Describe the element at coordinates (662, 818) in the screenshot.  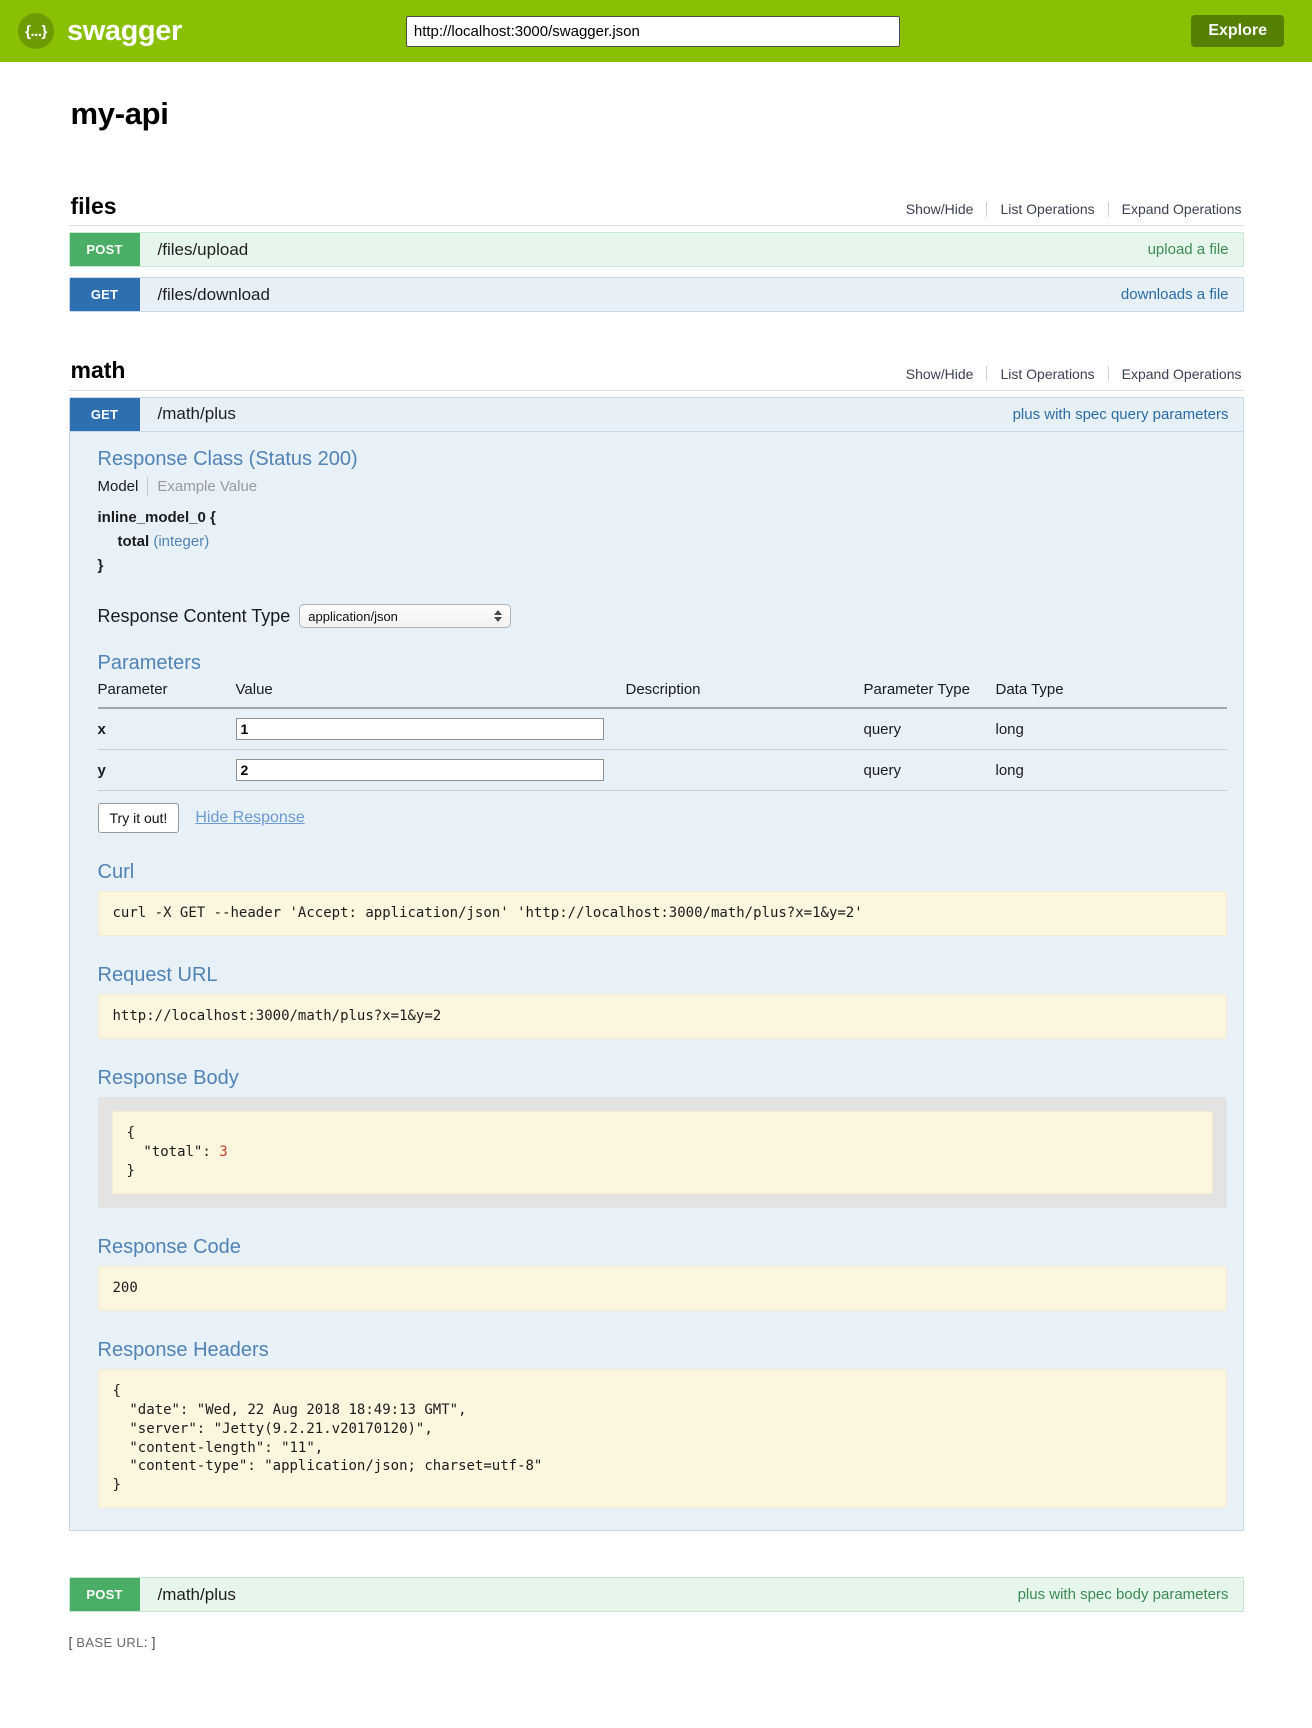
I see `operation-actions: Try it out! Hide Response` at that location.